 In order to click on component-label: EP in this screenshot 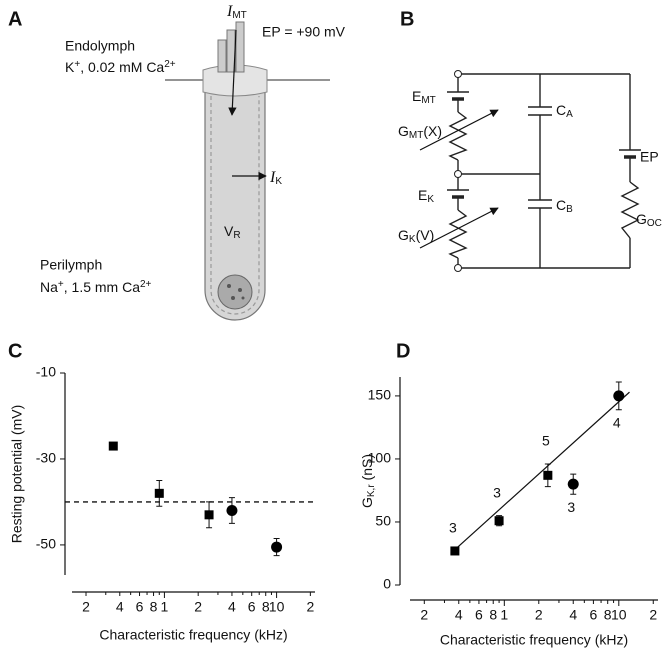, I will do `click(649, 157)`.